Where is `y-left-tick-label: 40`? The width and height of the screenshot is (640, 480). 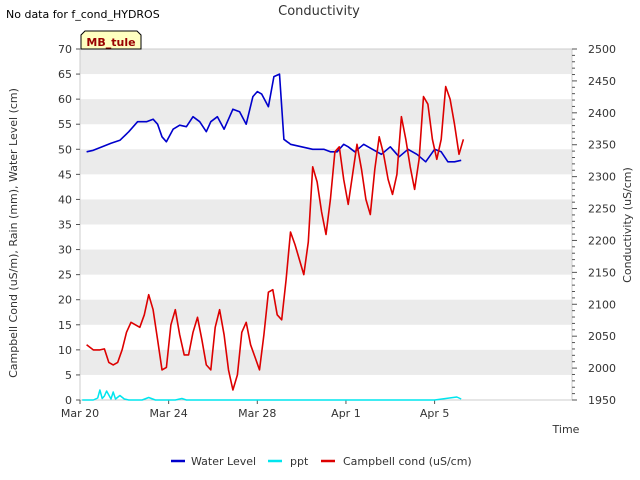
y-left-tick-label: 40 is located at coordinates (65, 199).